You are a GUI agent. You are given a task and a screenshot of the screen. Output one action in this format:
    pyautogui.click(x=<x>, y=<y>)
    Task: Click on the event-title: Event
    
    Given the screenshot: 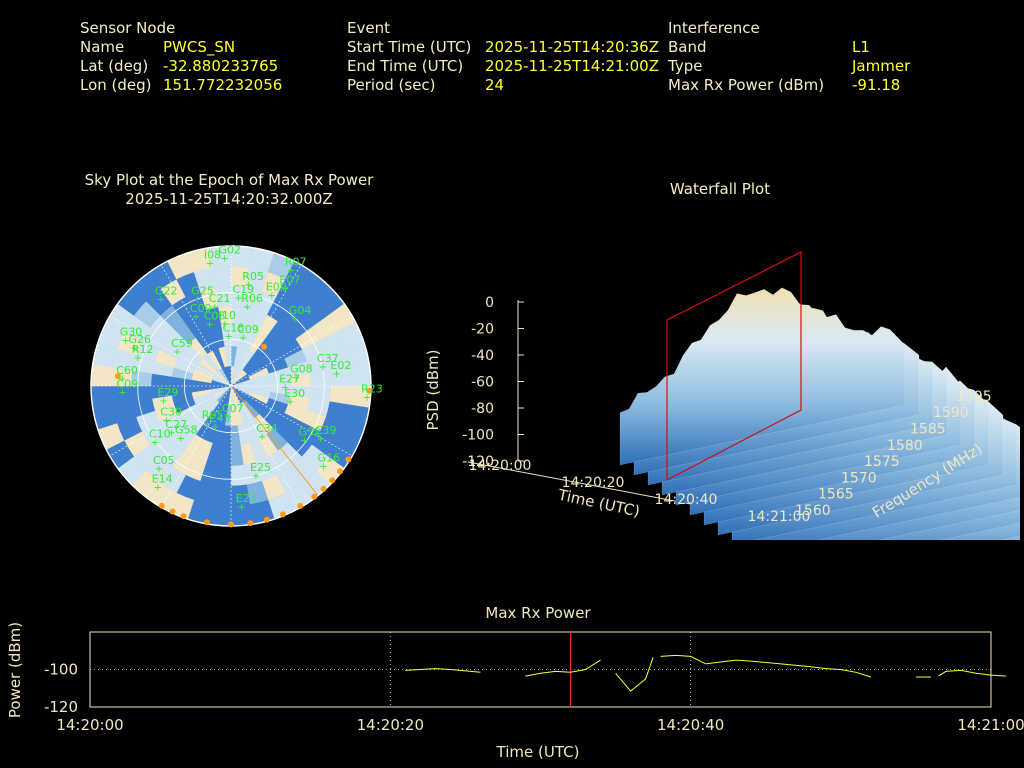 What is the action you would take?
    pyautogui.click(x=368, y=28)
    